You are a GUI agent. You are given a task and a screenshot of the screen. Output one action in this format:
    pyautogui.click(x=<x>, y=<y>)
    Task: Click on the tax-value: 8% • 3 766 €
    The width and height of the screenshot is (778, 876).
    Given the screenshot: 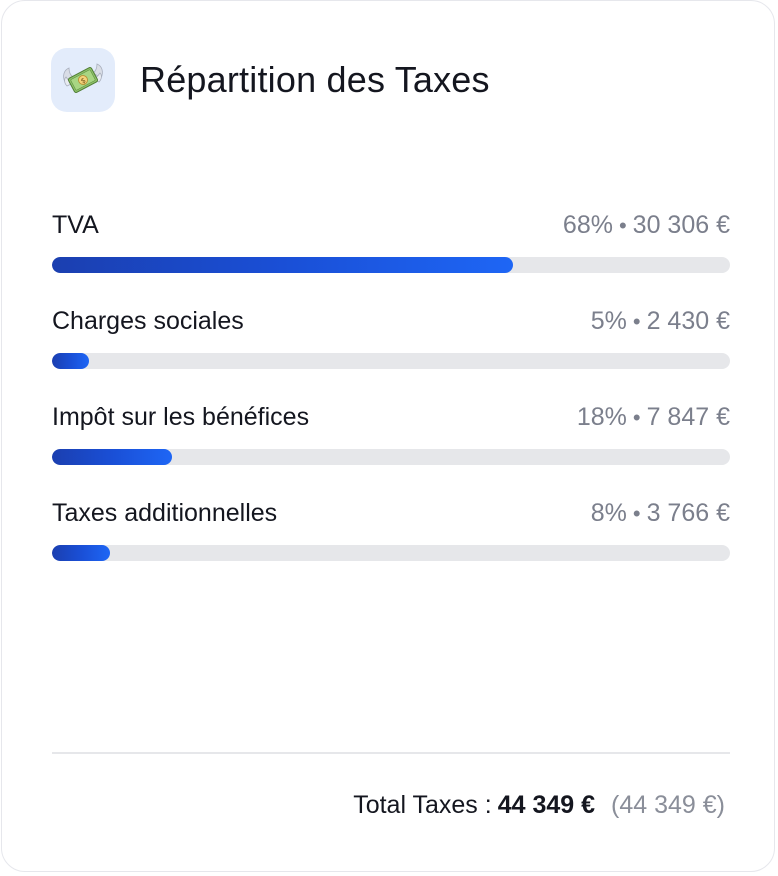 What is the action you would take?
    pyautogui.click(x=660, y=513)
    